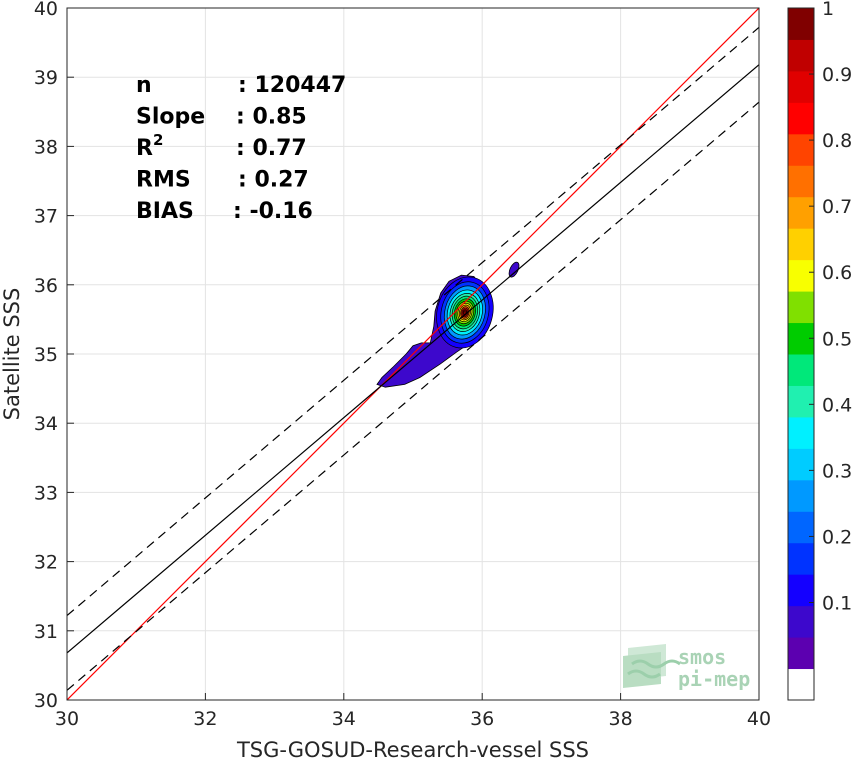 This screenshot has width=855, height=763. I want to click on stat-superscript: 2, so click(158, 140).